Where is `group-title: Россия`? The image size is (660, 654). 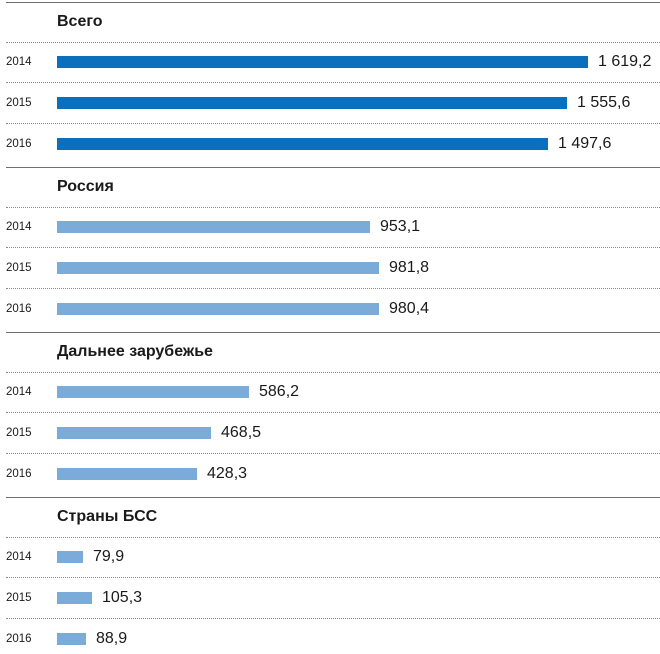
group-title: Россия is located at coordinates (85, 186).